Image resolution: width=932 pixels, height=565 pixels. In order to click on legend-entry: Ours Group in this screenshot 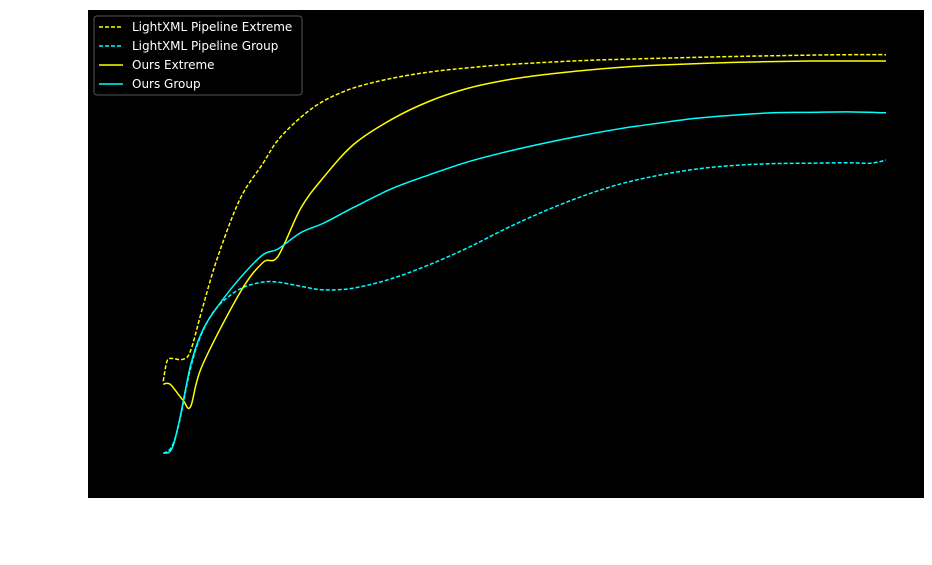, I will do `click(150, 84)`.